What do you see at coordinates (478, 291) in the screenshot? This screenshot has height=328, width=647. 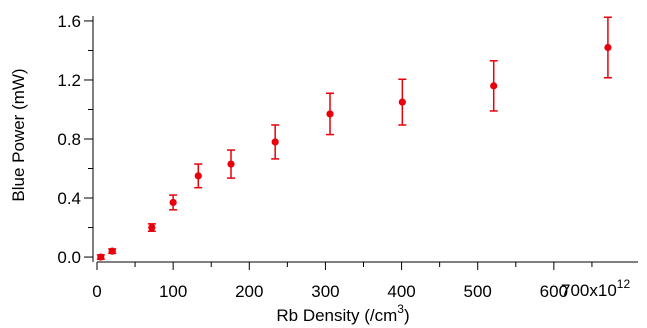 I see `x-tick-label: 500` at bounding box center [478, 291].